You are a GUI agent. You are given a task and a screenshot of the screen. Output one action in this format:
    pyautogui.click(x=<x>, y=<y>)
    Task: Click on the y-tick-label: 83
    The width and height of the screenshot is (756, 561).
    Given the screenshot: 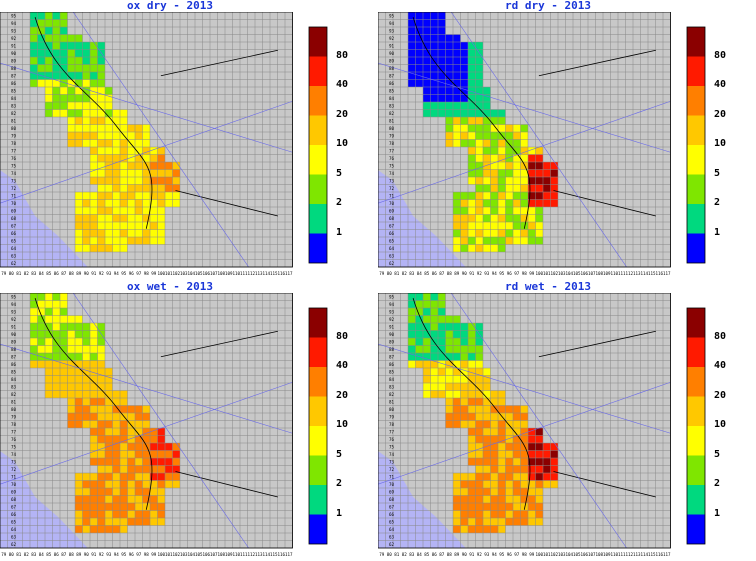 What is the action you would take?
    pyautogui.click(x=392, y=386)
    